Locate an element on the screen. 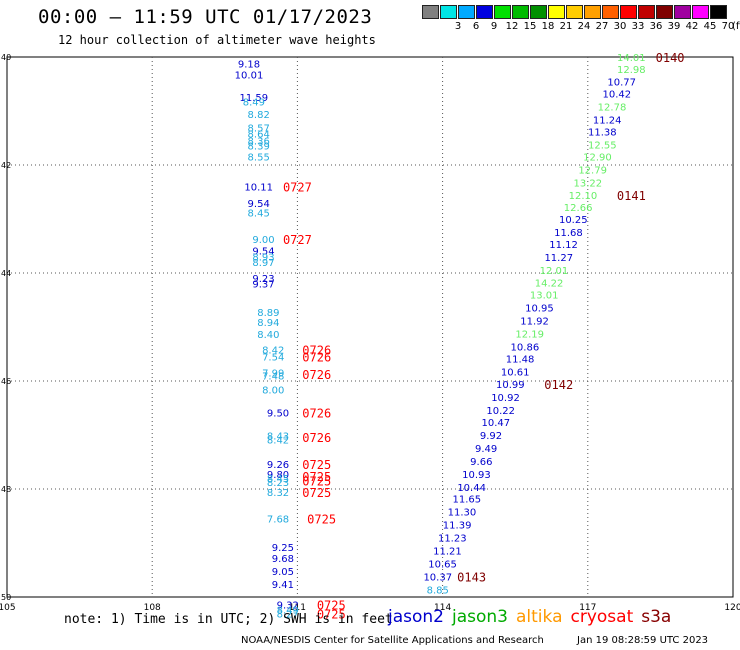  legend-label: 21 is located at coordinates (566, 26).